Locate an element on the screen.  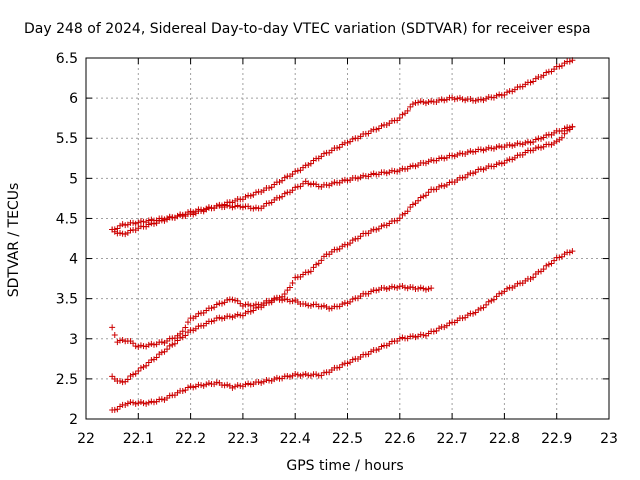
x-tick-label: 22.2 is located at coordinates (190, 439).